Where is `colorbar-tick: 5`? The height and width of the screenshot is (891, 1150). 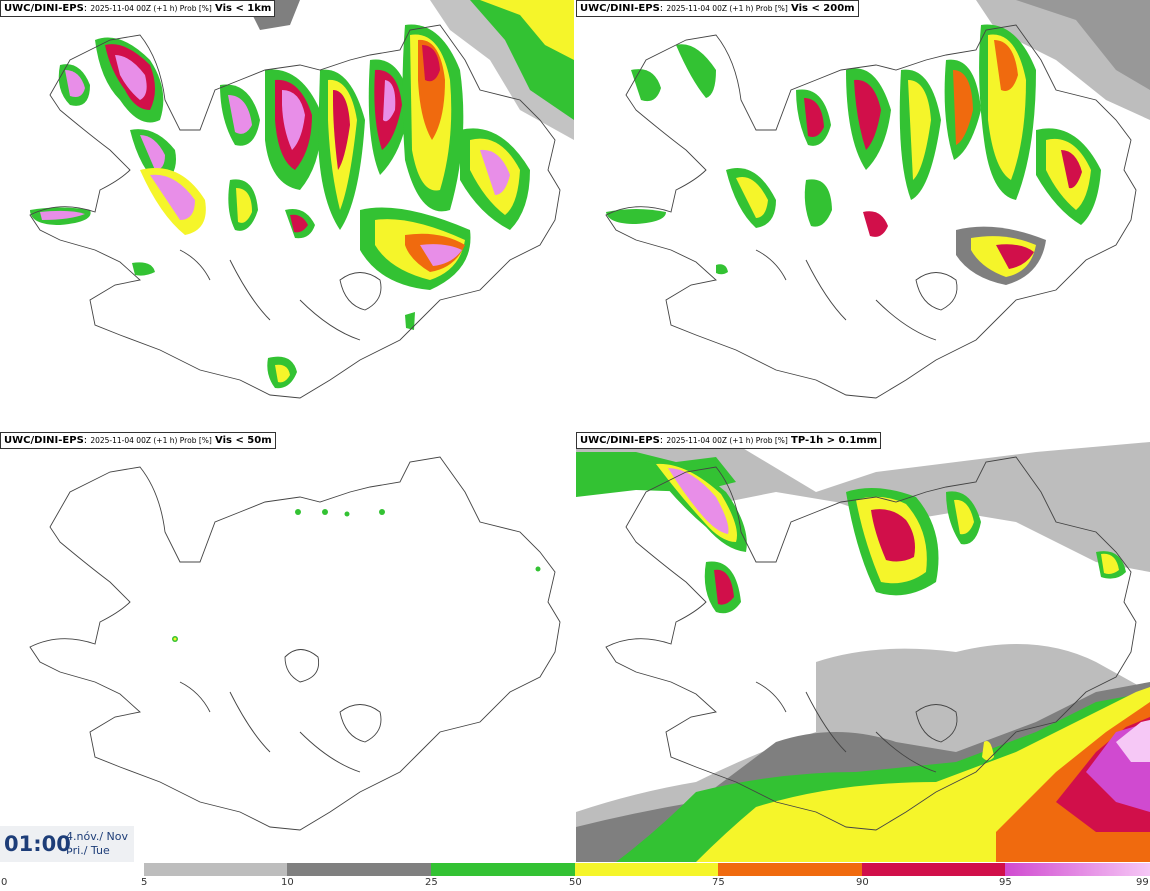 colorbar-tick: 5 is located at coordinates (144, 882).